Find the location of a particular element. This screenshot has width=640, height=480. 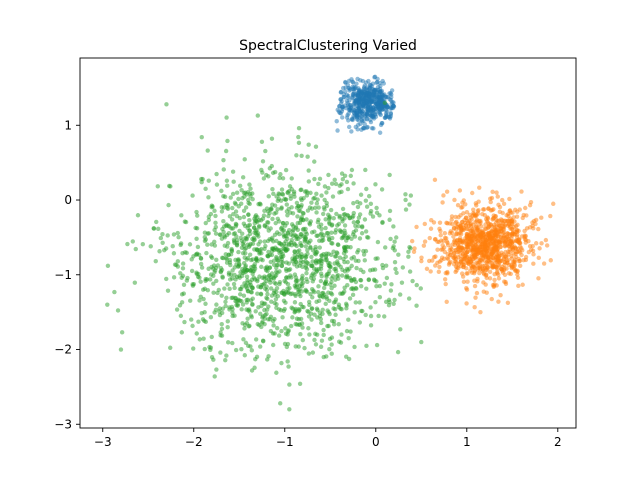

x-tick-label: 0 is located at coordinates (376, 442).